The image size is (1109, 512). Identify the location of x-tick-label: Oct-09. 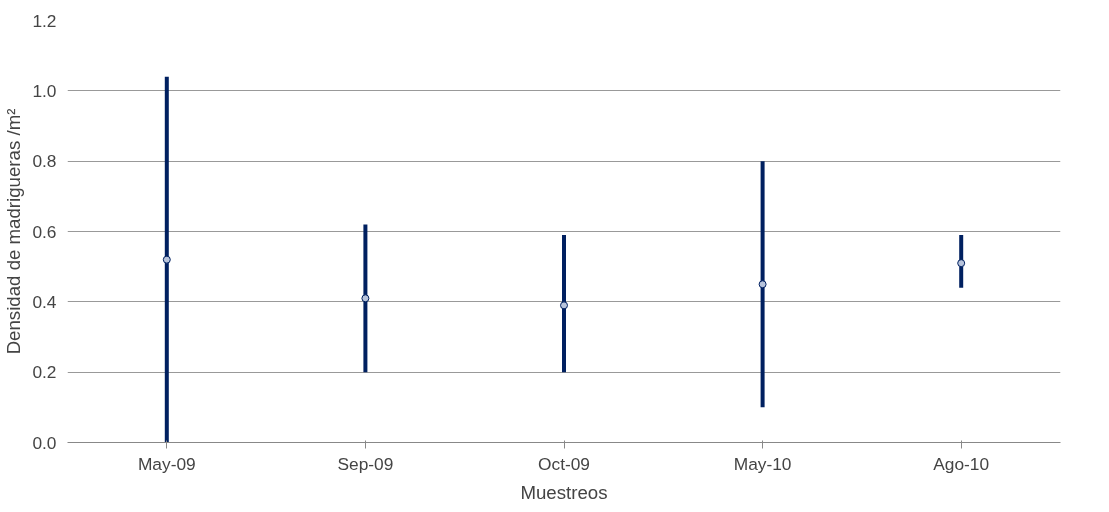
(564, 463).